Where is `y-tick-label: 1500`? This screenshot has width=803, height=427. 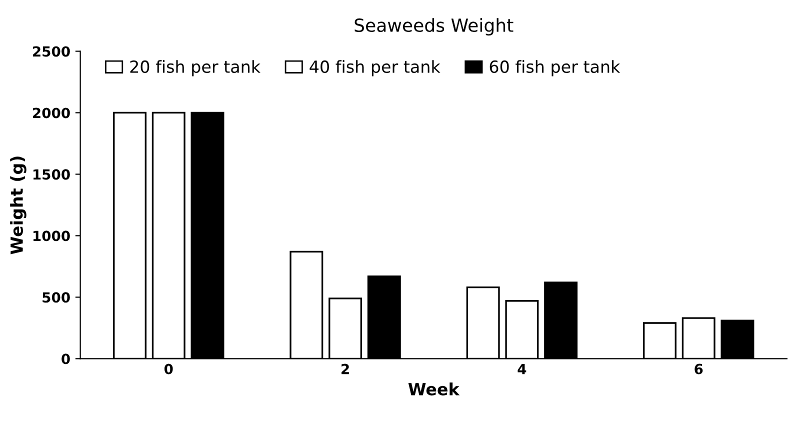
y-tick-label: 1500 is located at coordinates (51, 174).